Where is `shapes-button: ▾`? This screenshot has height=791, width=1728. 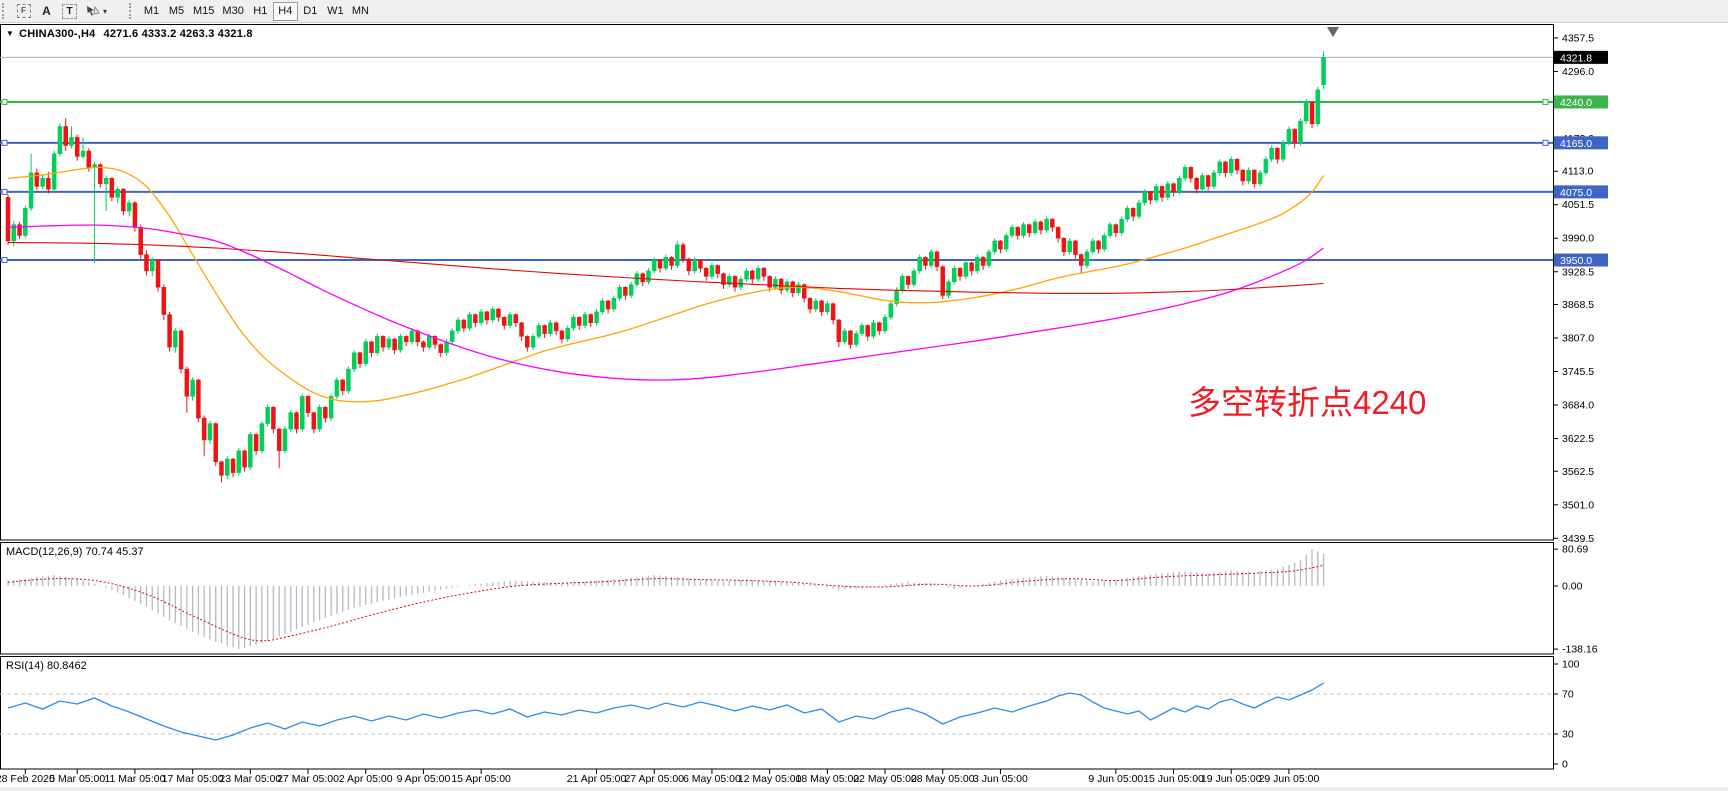
shapes-button: ▾ is located at coordinates (96, 11).